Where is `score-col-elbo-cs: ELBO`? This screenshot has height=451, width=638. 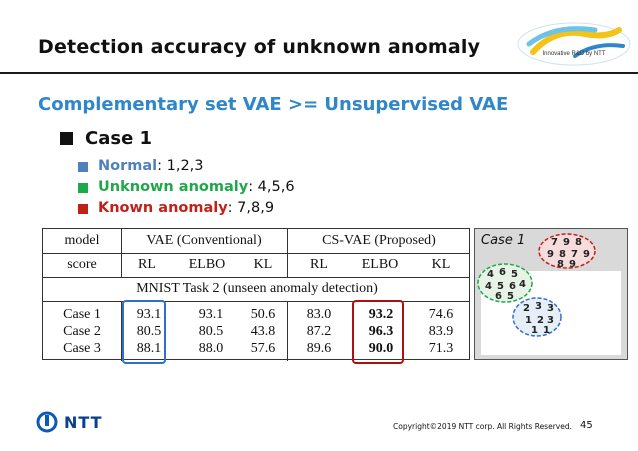 score-col-elbo-cs: ELBO is located at coordinates (380, 264).